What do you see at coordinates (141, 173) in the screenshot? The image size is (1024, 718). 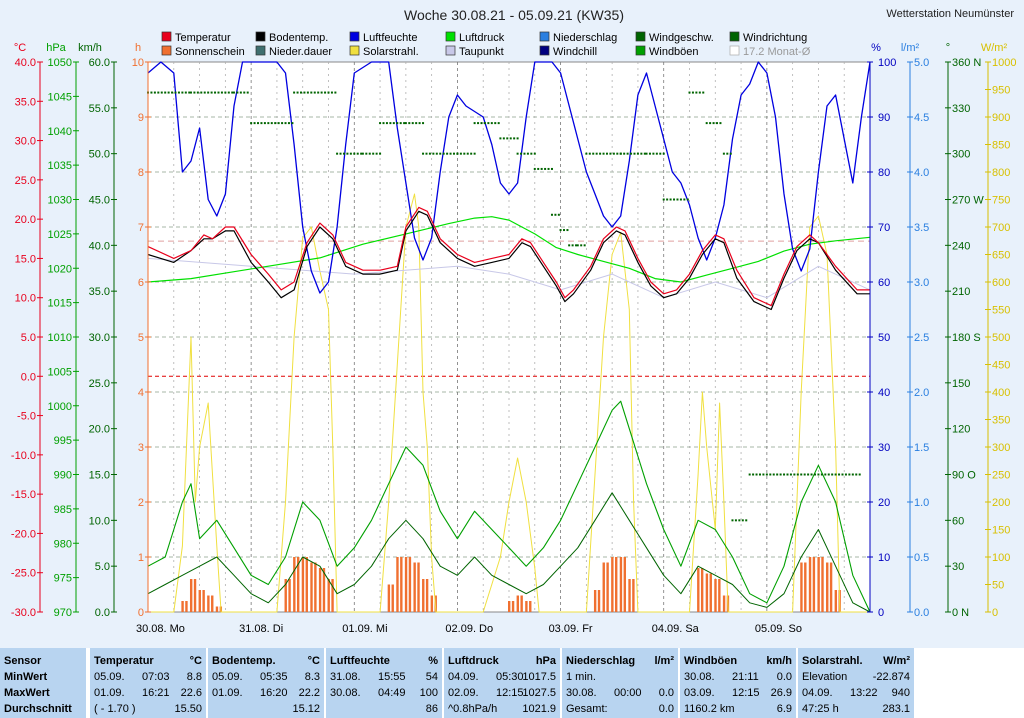 I see `hours-tick-label: 8` at bounding box center [141, 173].